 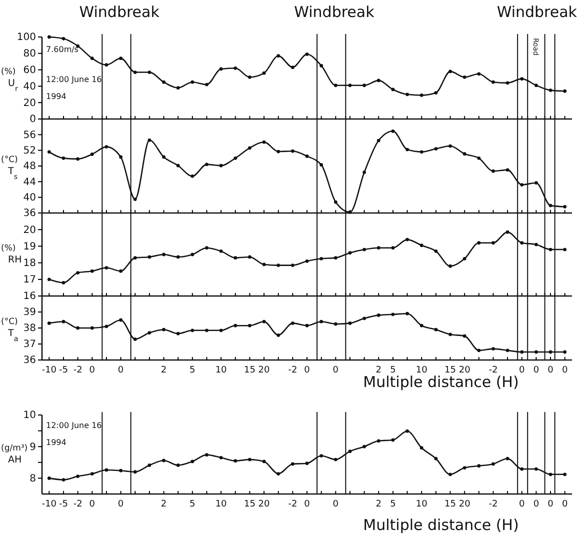 I want to click on y-tick-label: 0, so click(x=33, y=120).